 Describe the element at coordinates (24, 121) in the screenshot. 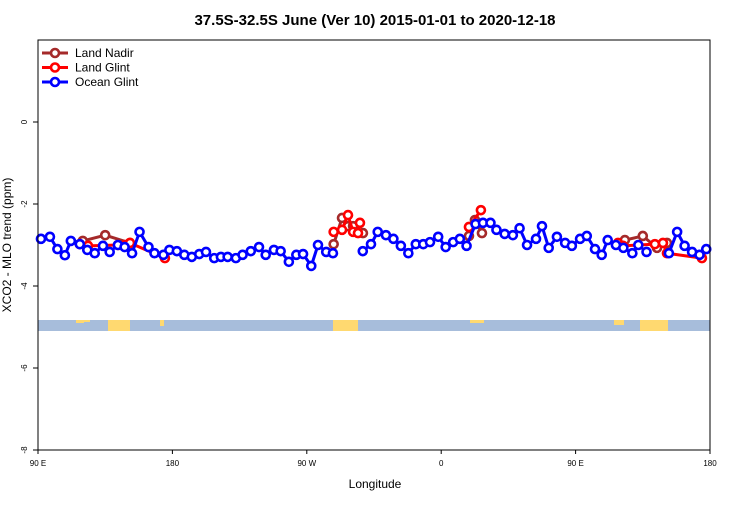

I see `y-tick-label: 0` at that location.